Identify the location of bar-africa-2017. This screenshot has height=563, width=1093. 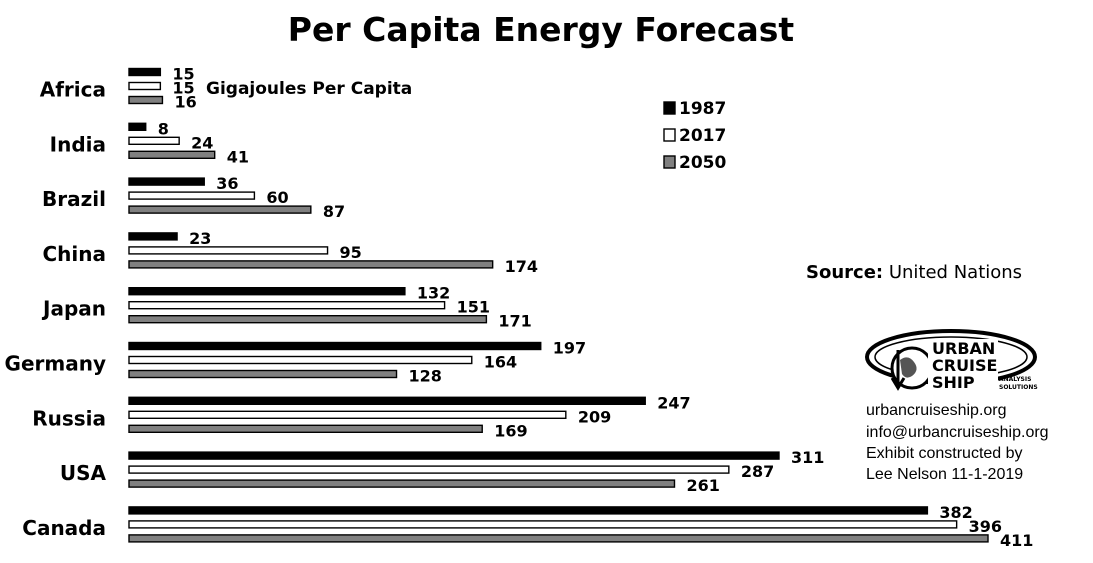
(145, 86).